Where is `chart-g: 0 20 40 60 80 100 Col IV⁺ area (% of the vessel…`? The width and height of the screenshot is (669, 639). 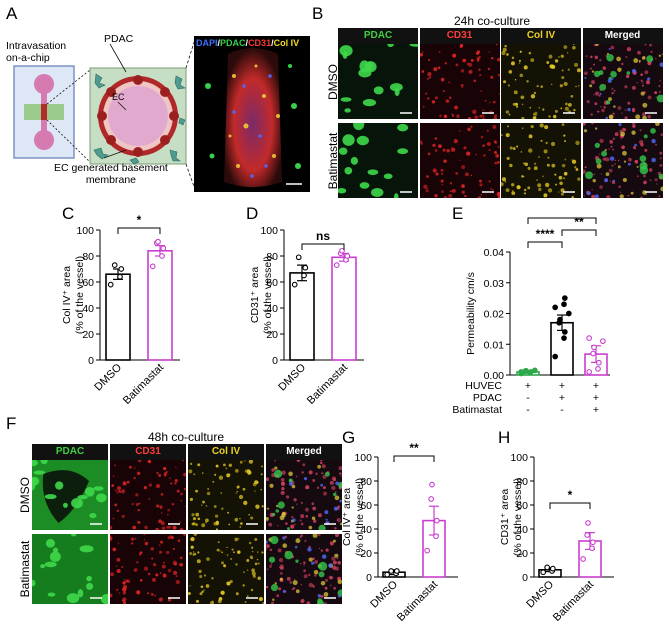 chart-g: 0 20 40 60 80 100 Col IV⁺ area (% of the vessel… is located at coordinates (399, 532).